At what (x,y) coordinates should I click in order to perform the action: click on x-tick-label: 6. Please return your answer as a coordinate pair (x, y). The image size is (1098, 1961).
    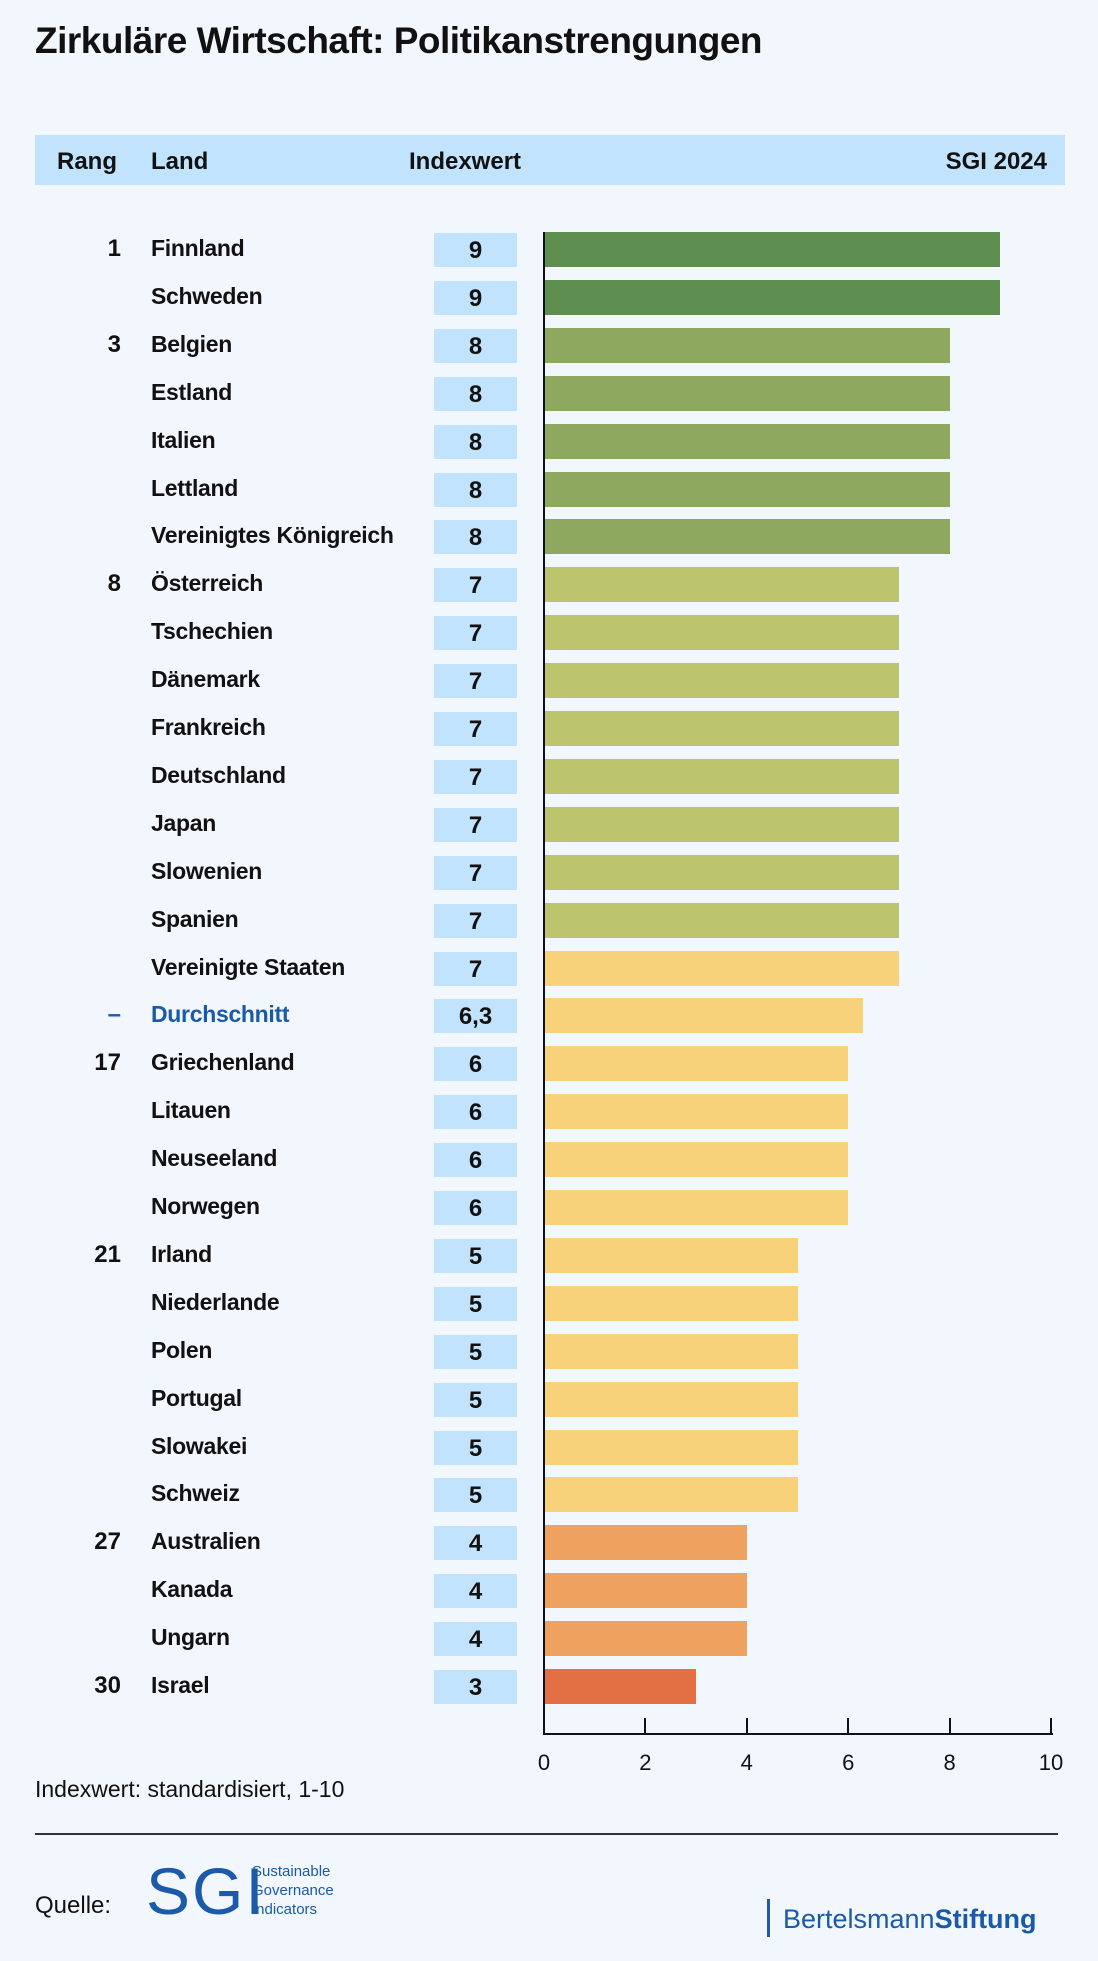
    Looking at the image, I should click on (848, 1762).